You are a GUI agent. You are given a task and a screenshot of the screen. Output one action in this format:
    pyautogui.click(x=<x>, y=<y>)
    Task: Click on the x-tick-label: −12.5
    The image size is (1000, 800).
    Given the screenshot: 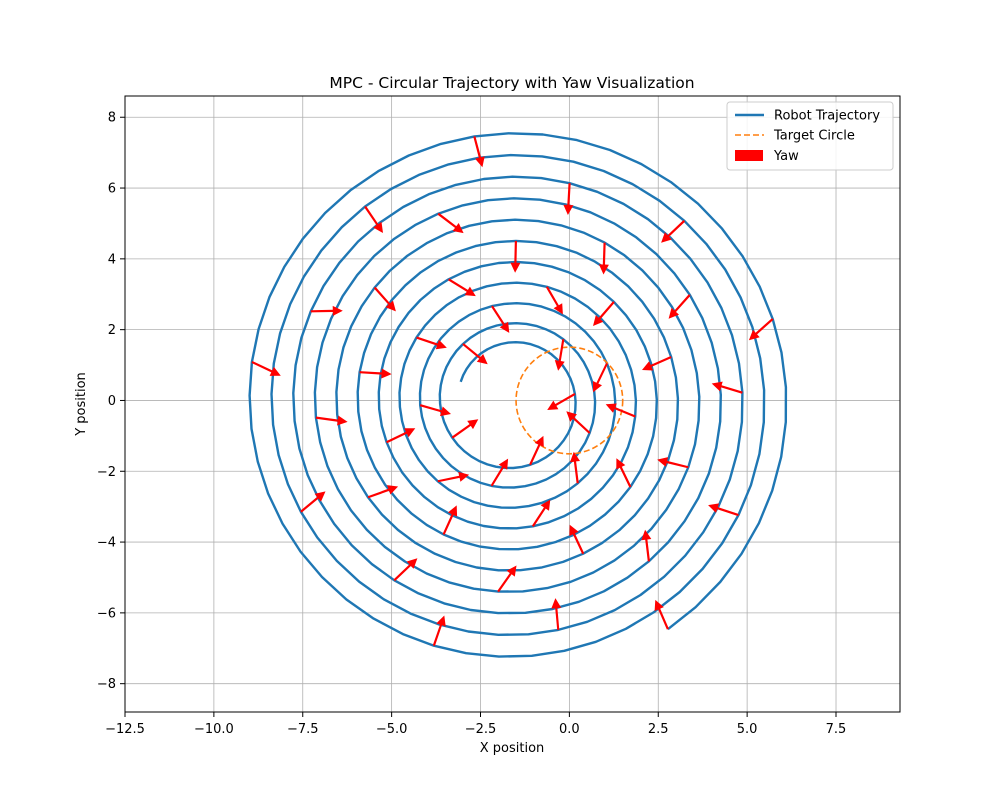 What is the action you would take?
    pyautogui.click(x=125, y=729)
    